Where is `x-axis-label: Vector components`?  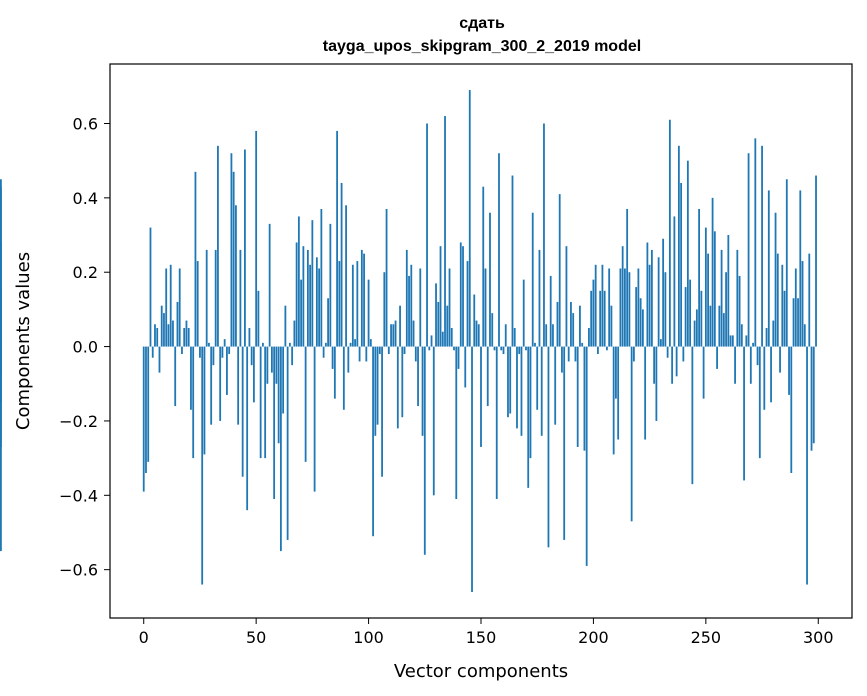 x-axis-label: Vector components is located at coordinates (481, 671).